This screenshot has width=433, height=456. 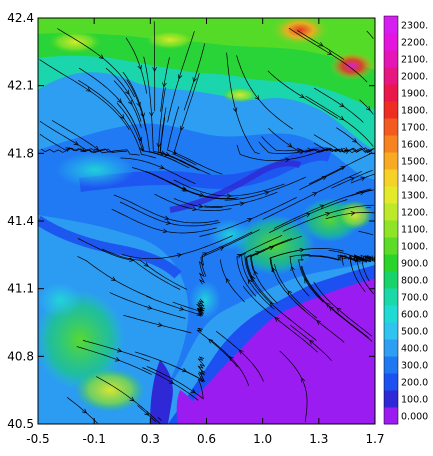 I want to click on color-bar-label: 100.0, so click(x=414, y=400).